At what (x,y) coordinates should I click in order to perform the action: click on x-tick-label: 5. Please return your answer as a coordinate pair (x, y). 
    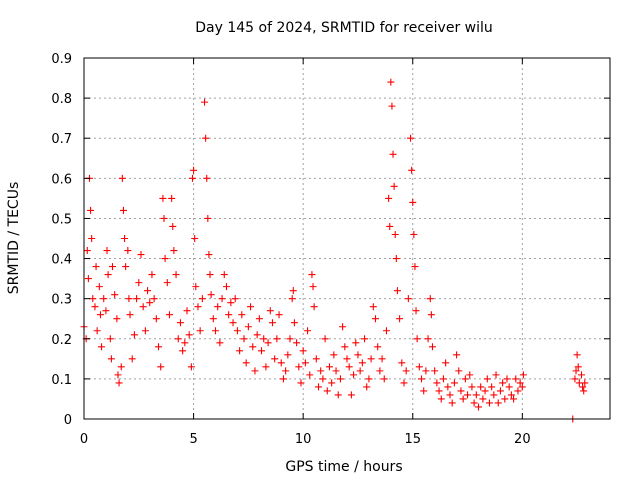
    Looking at the image, I should click on (193, 439).